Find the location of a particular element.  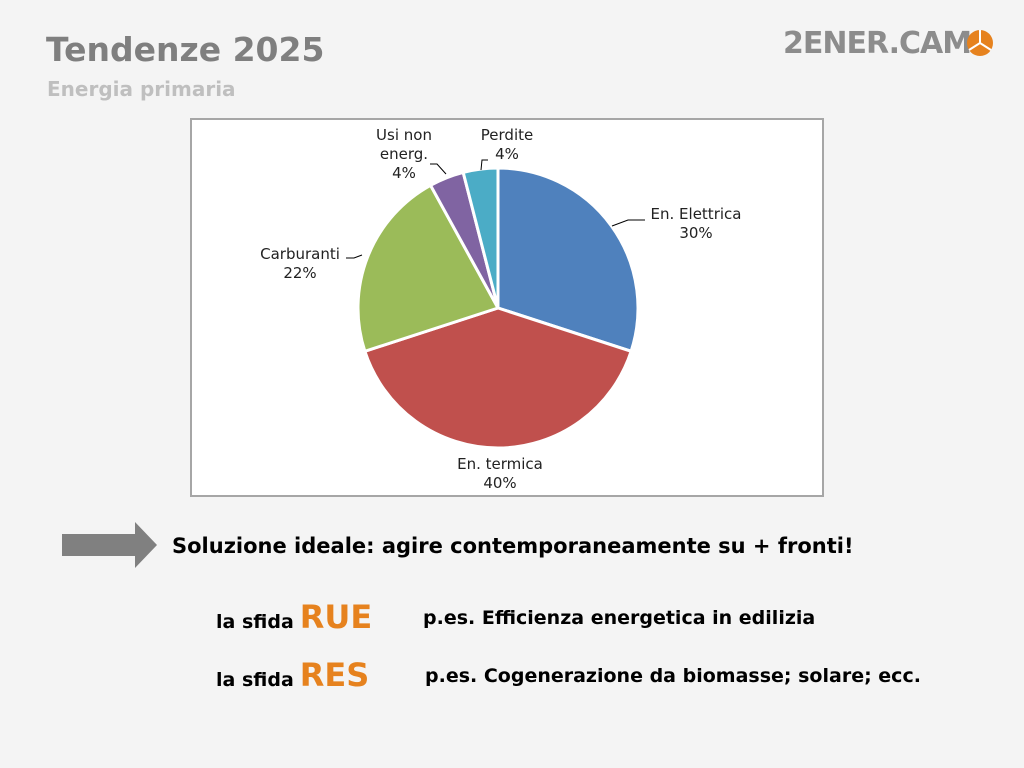

slice-label: Perdite is located at coordinates (507, 135).